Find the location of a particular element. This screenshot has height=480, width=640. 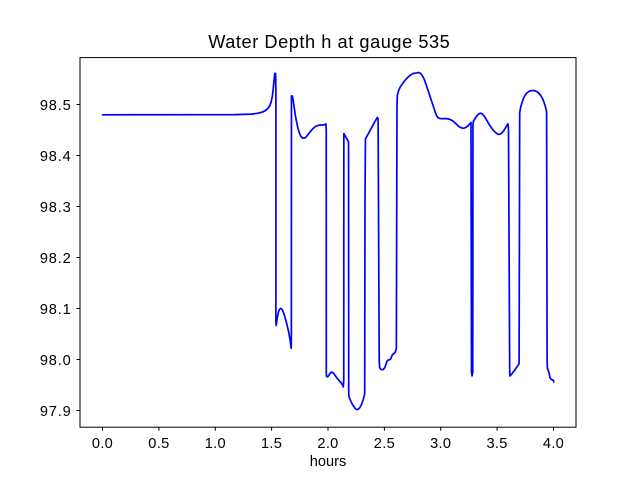

svg-text: 2.5 is located at coordinates (384, 444).